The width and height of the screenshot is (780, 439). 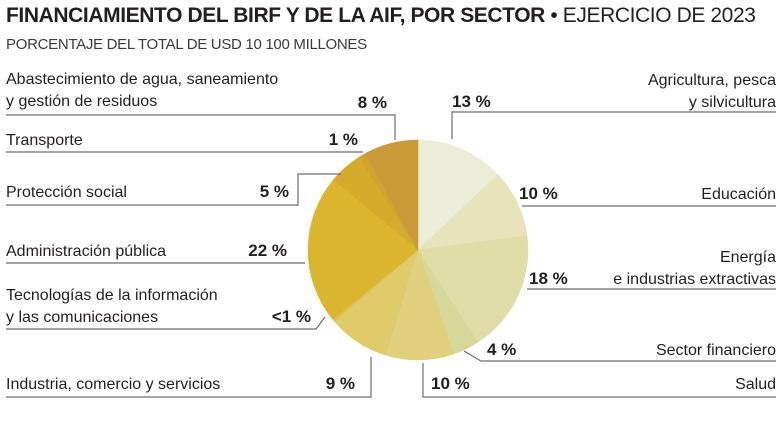 What do you see at coordinates (82, 317) in the screenshot?
I see `category-label-tecnologias-de-la-informacion-y-las-comunicaciones: y las comunicaciones` at bounding box center [82, 317].